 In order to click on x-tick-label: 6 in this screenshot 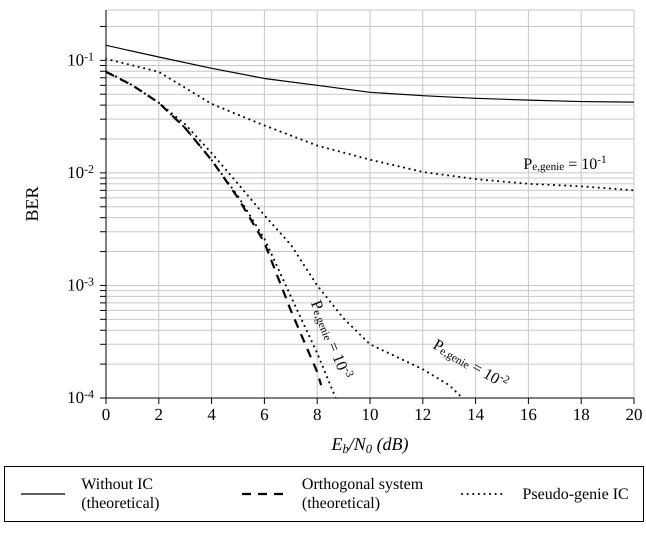, I will do `click(264, 414)`.